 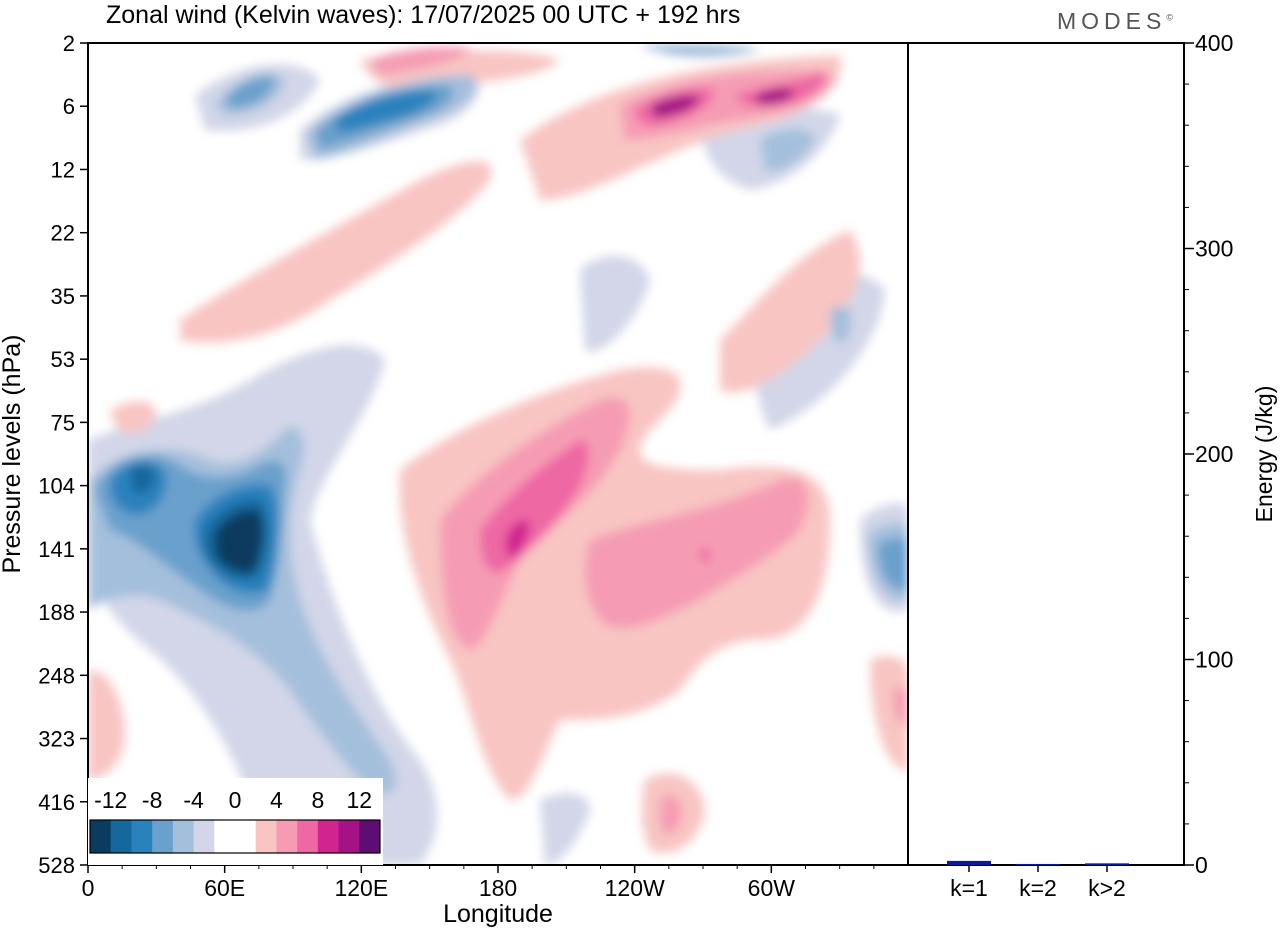 I want to click on contour-pos-bottom-right, so click(x=889, y=712).